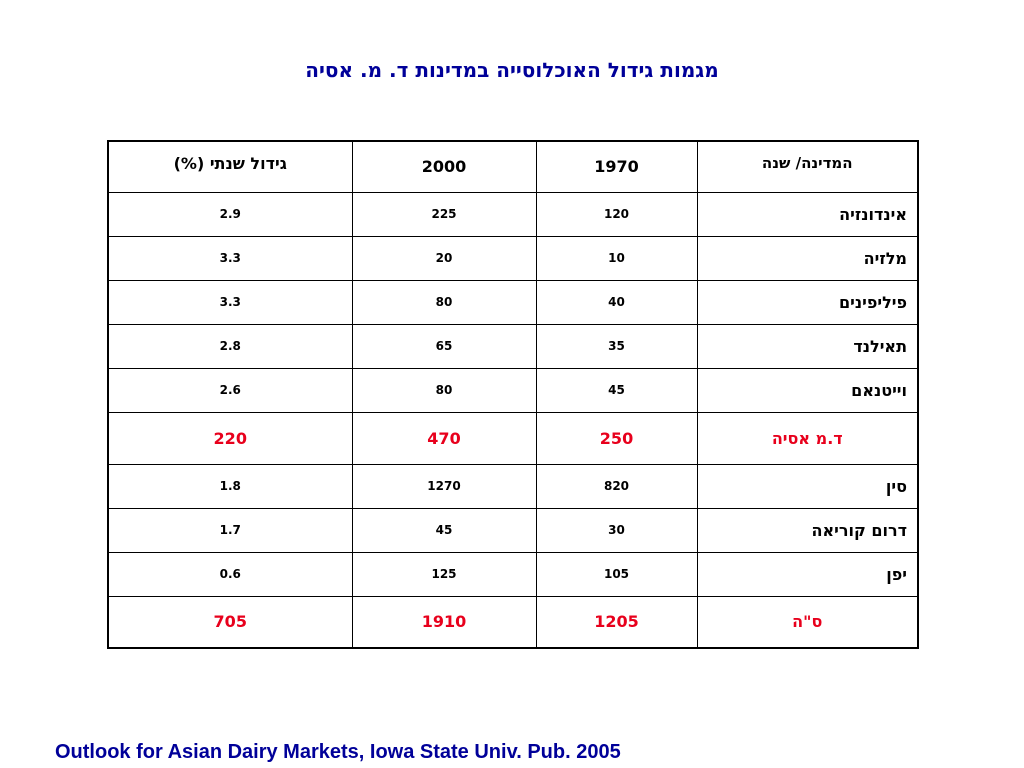 This screenshot has height=768, width=1024. What do you see at coordinates (807, 622) in the screenshot?
I see `cell-country: ס"ה` at bounding box center [807, 622].